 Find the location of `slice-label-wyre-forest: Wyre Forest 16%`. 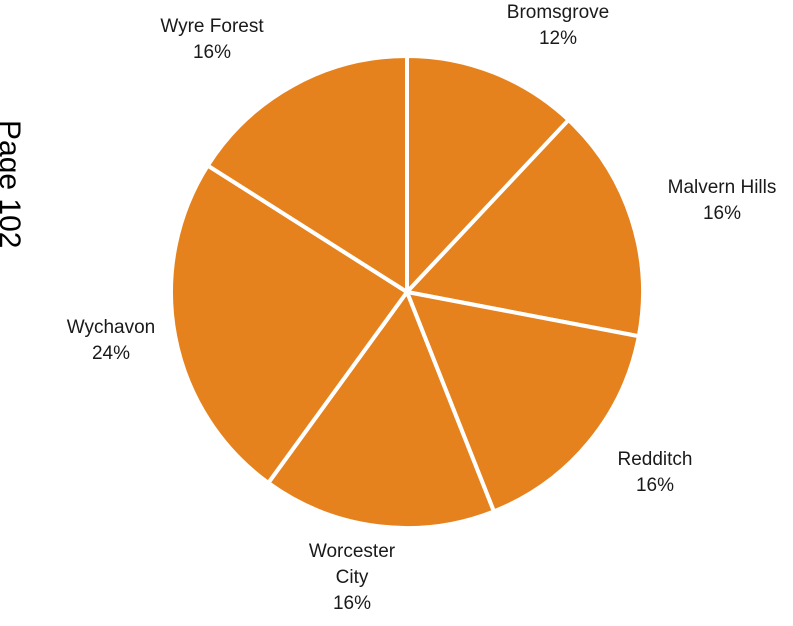

slice-label-wyre-forest: Wyre Forest 16% is located at coordinates (212, 39).